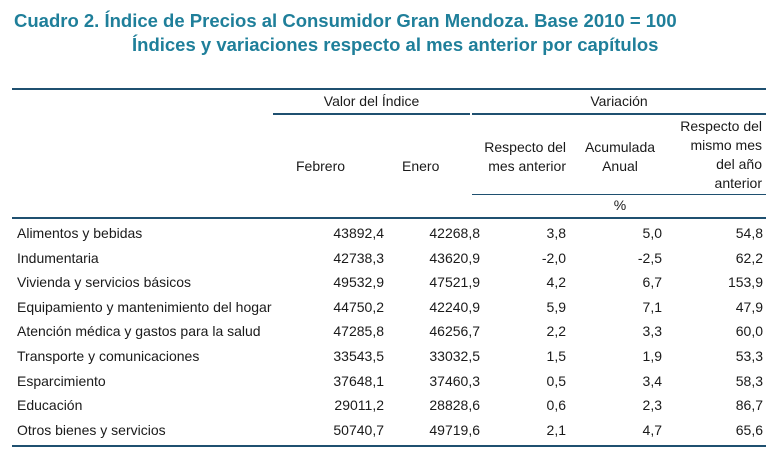  Describe the element at coordinates (649, 257) in the screenshot. I see `cell-acumulada-anual: -2,5` at that location.